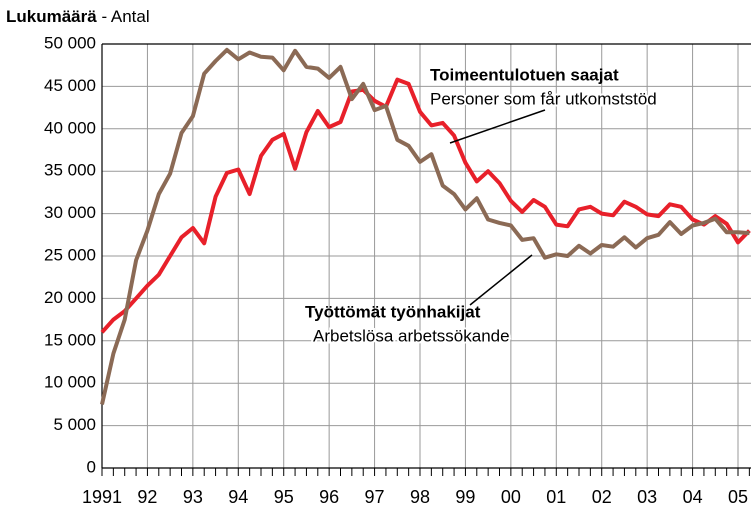 The width and height of the screenshot is (751, 513). What do you see at coordinates (524, 74) in the screenshot?
I see `legend-label: Toimeentulotuen saajat` at bounding box center [524, 74].